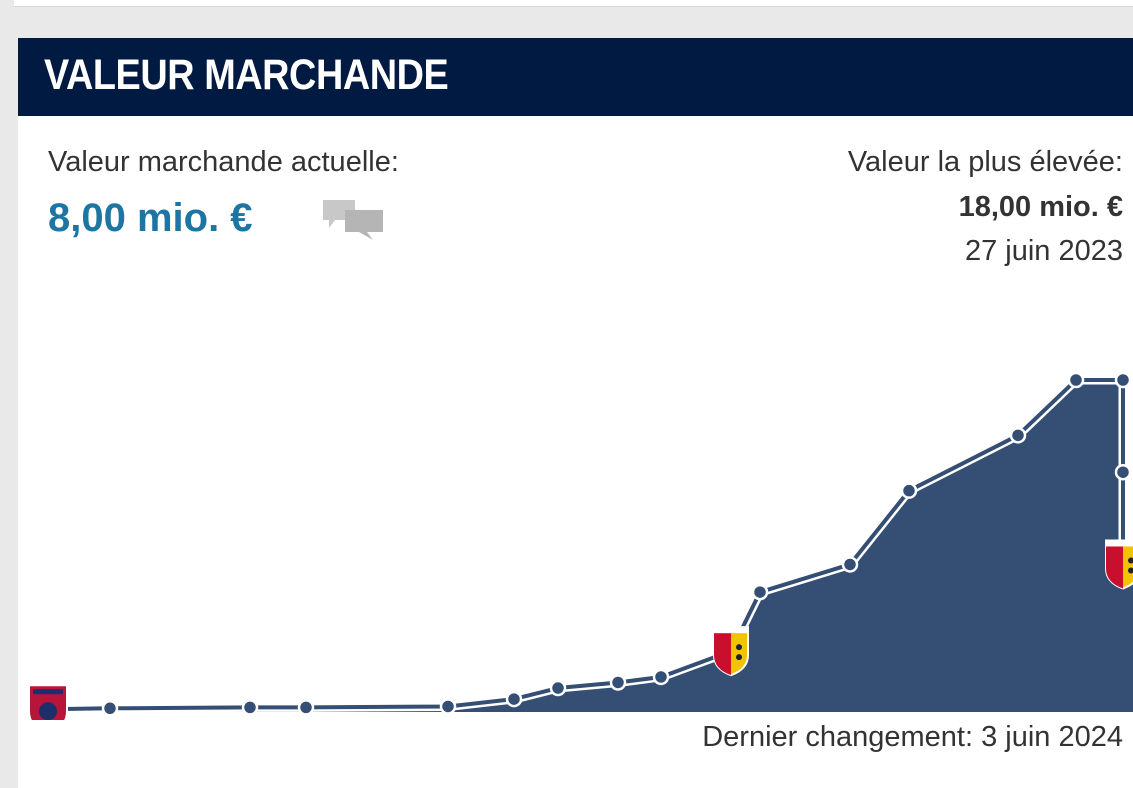 Image resolution: width=1133 pixels, height=788 pixels. Describe the element at coordinates (1040, 207) in the screenshot. I see `highest-value: 18,00 mio. €` at that location.